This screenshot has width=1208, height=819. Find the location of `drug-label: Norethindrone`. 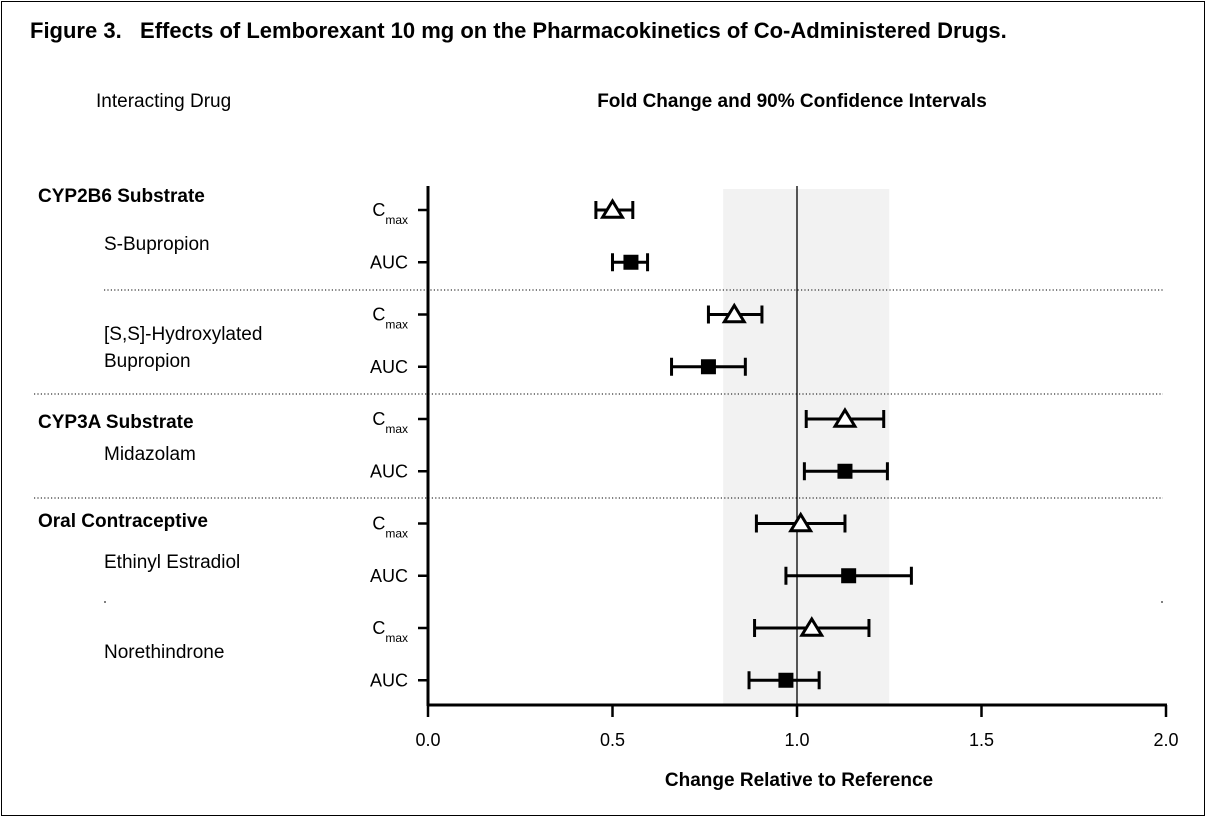

drug-label: Norethindrone is located at coordinates (164, 652).